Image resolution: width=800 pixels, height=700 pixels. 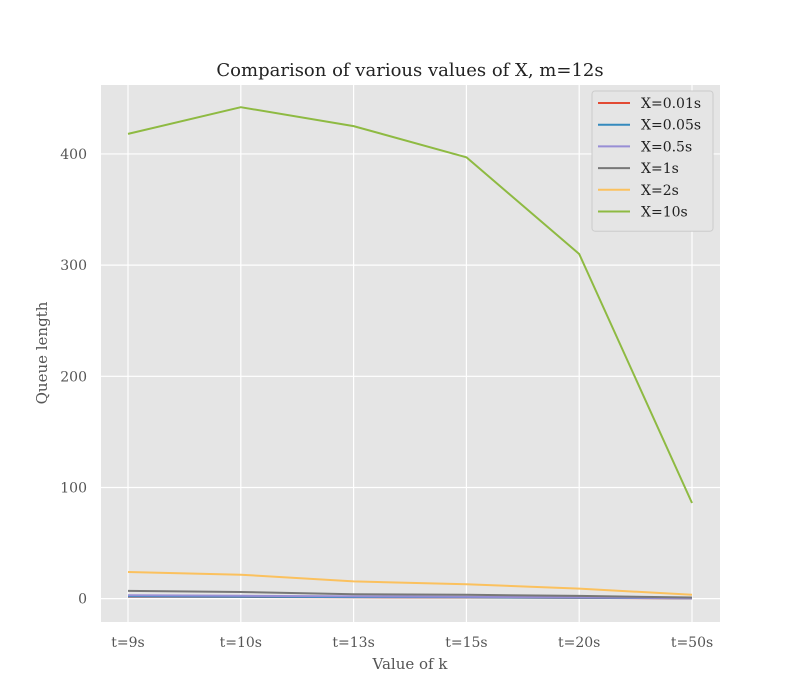 I want to click on x-tick-label: t=20s, so click(x=579, y=643).